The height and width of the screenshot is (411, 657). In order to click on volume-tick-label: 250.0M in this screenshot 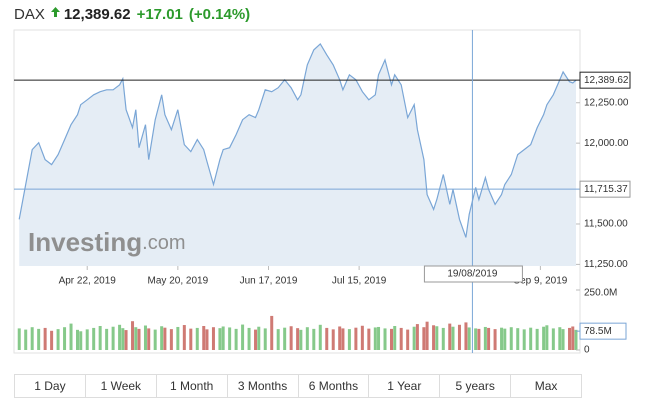, I will do `click(600, 293)`.